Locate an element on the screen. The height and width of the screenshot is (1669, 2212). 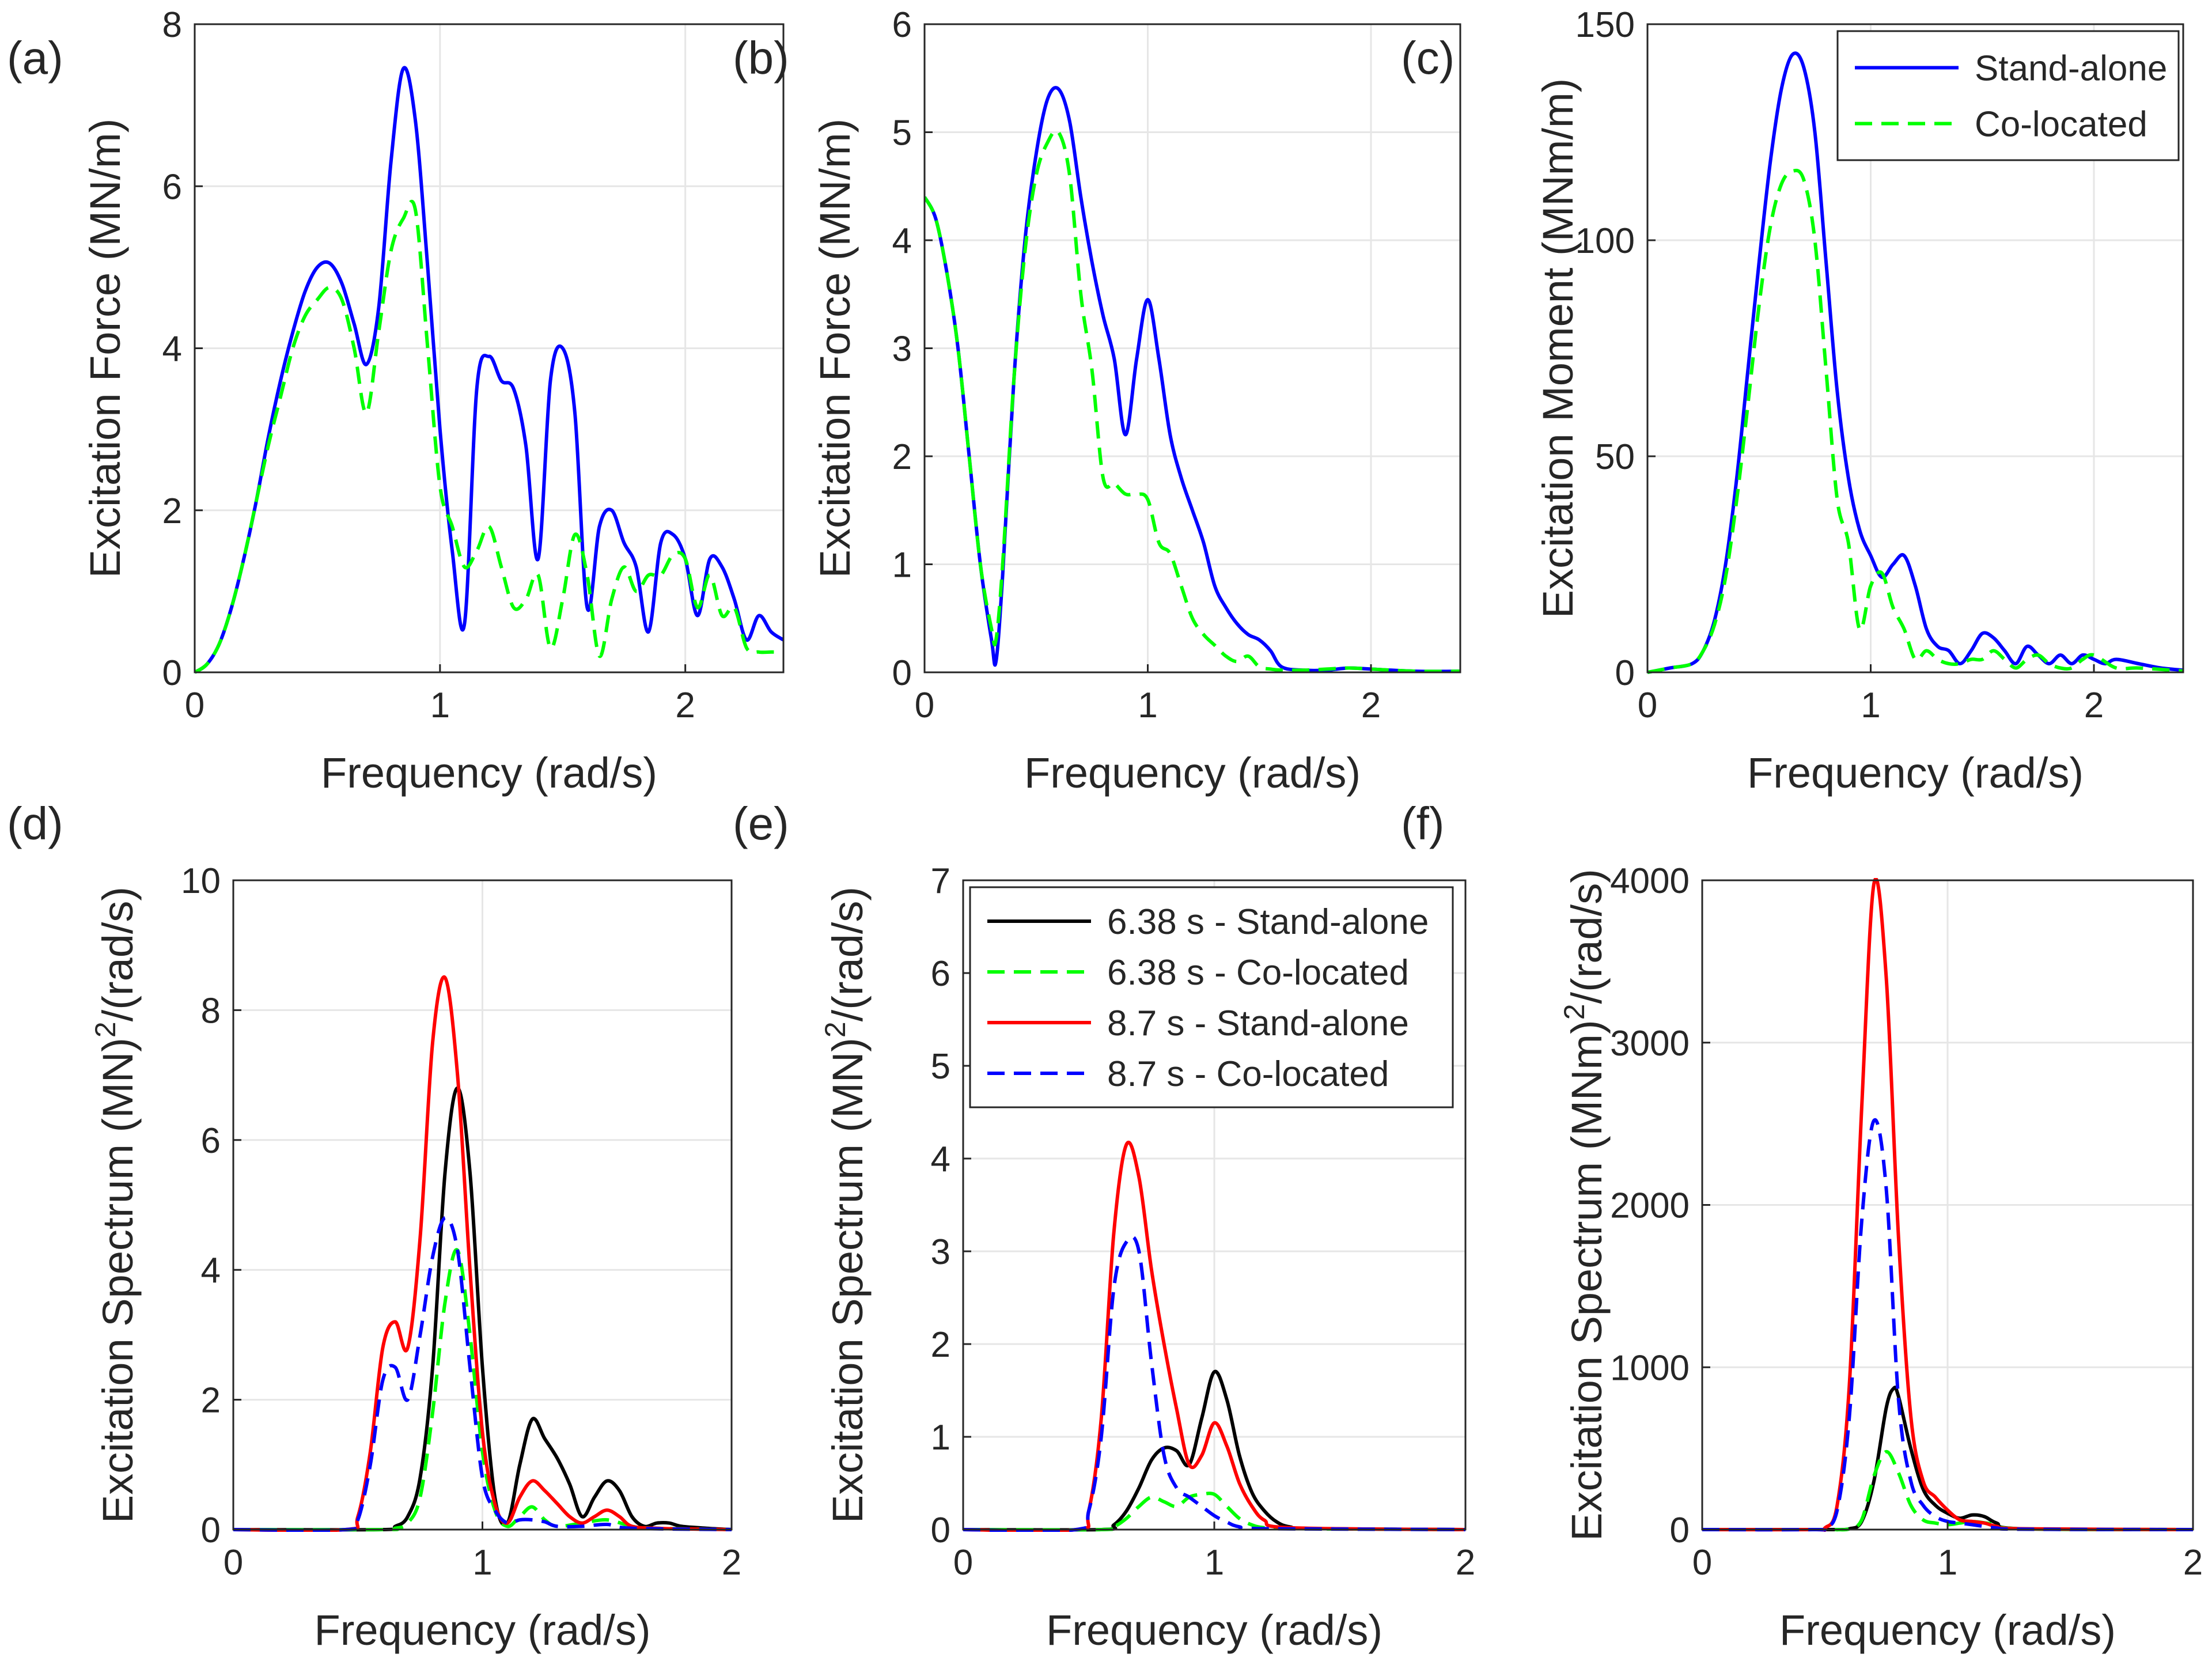
y-tick-label: 150 is located at coordinates (1605, 25).